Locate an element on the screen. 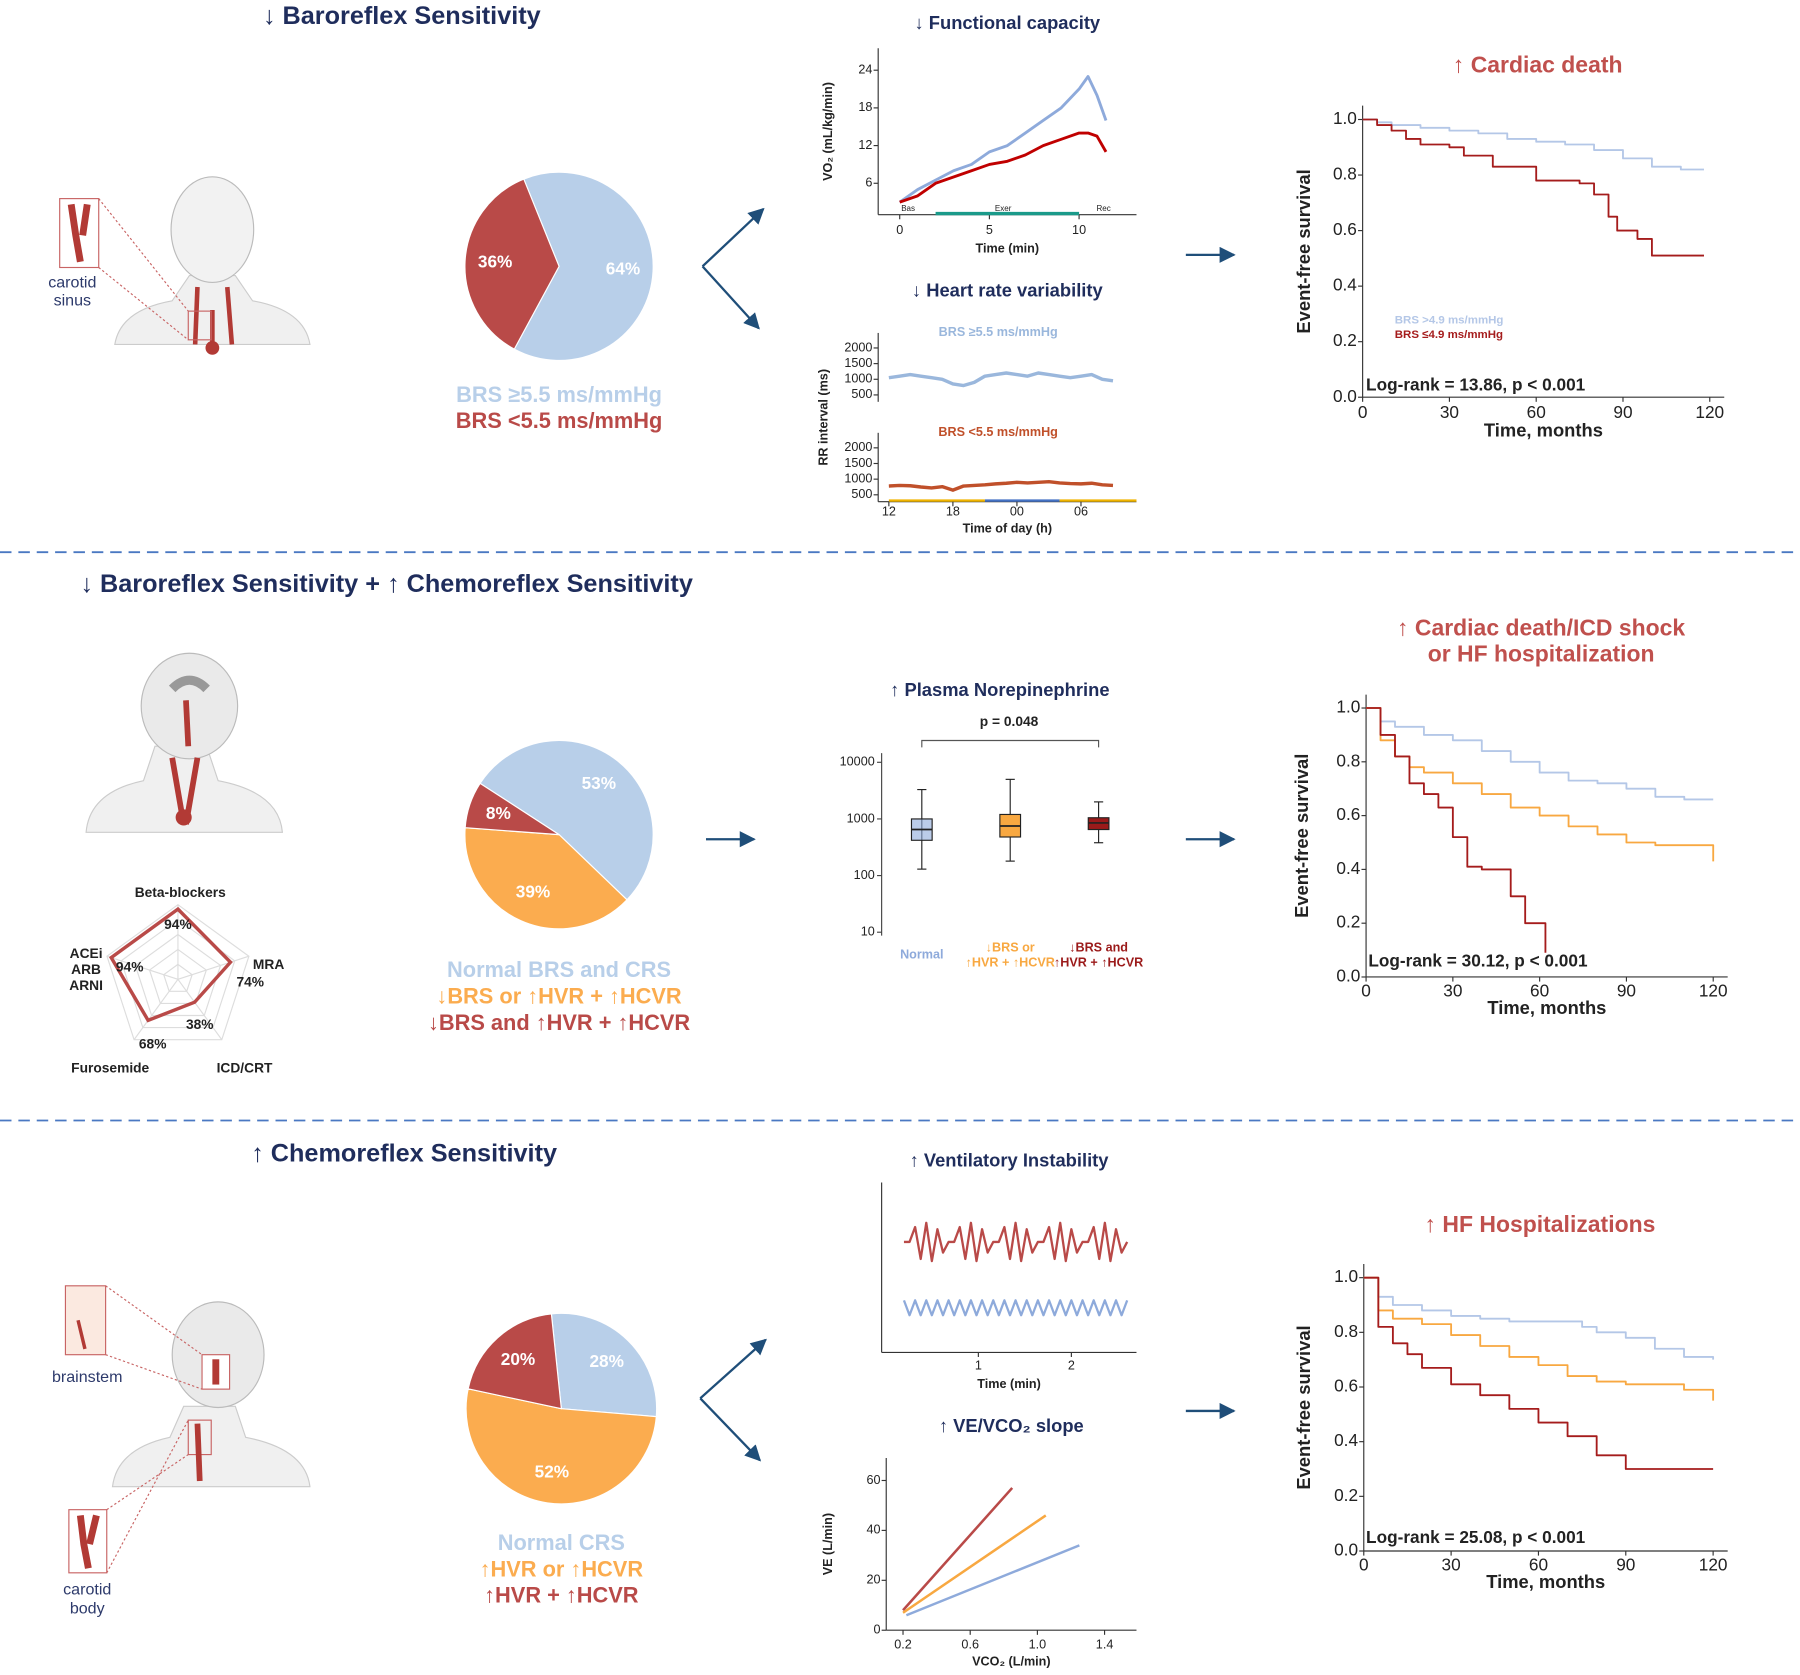  x-axis-label: Time of day (h) is located at coordinates (1007, 529).